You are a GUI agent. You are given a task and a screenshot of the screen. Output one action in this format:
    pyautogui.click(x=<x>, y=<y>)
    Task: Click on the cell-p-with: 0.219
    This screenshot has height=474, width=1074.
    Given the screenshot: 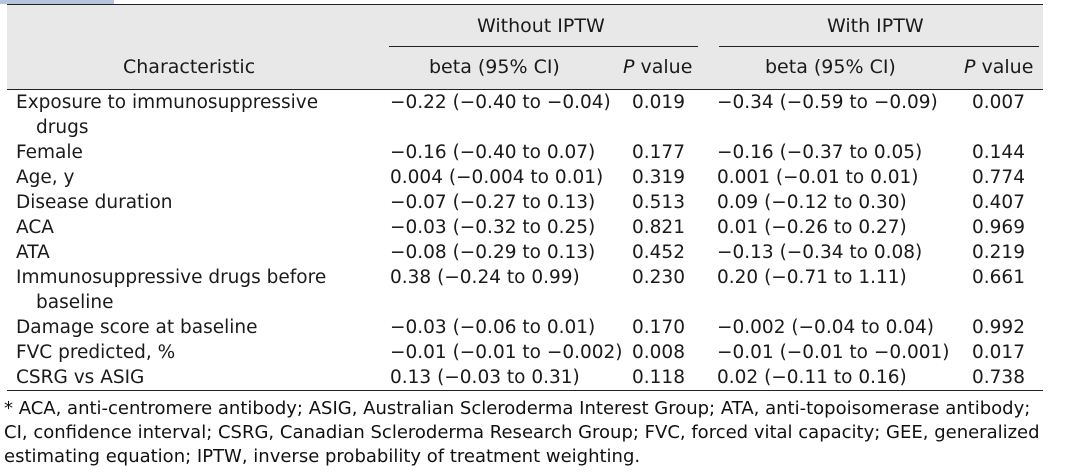 What is the action you would take?
    pyautogui.click(x=998, y=252)
    